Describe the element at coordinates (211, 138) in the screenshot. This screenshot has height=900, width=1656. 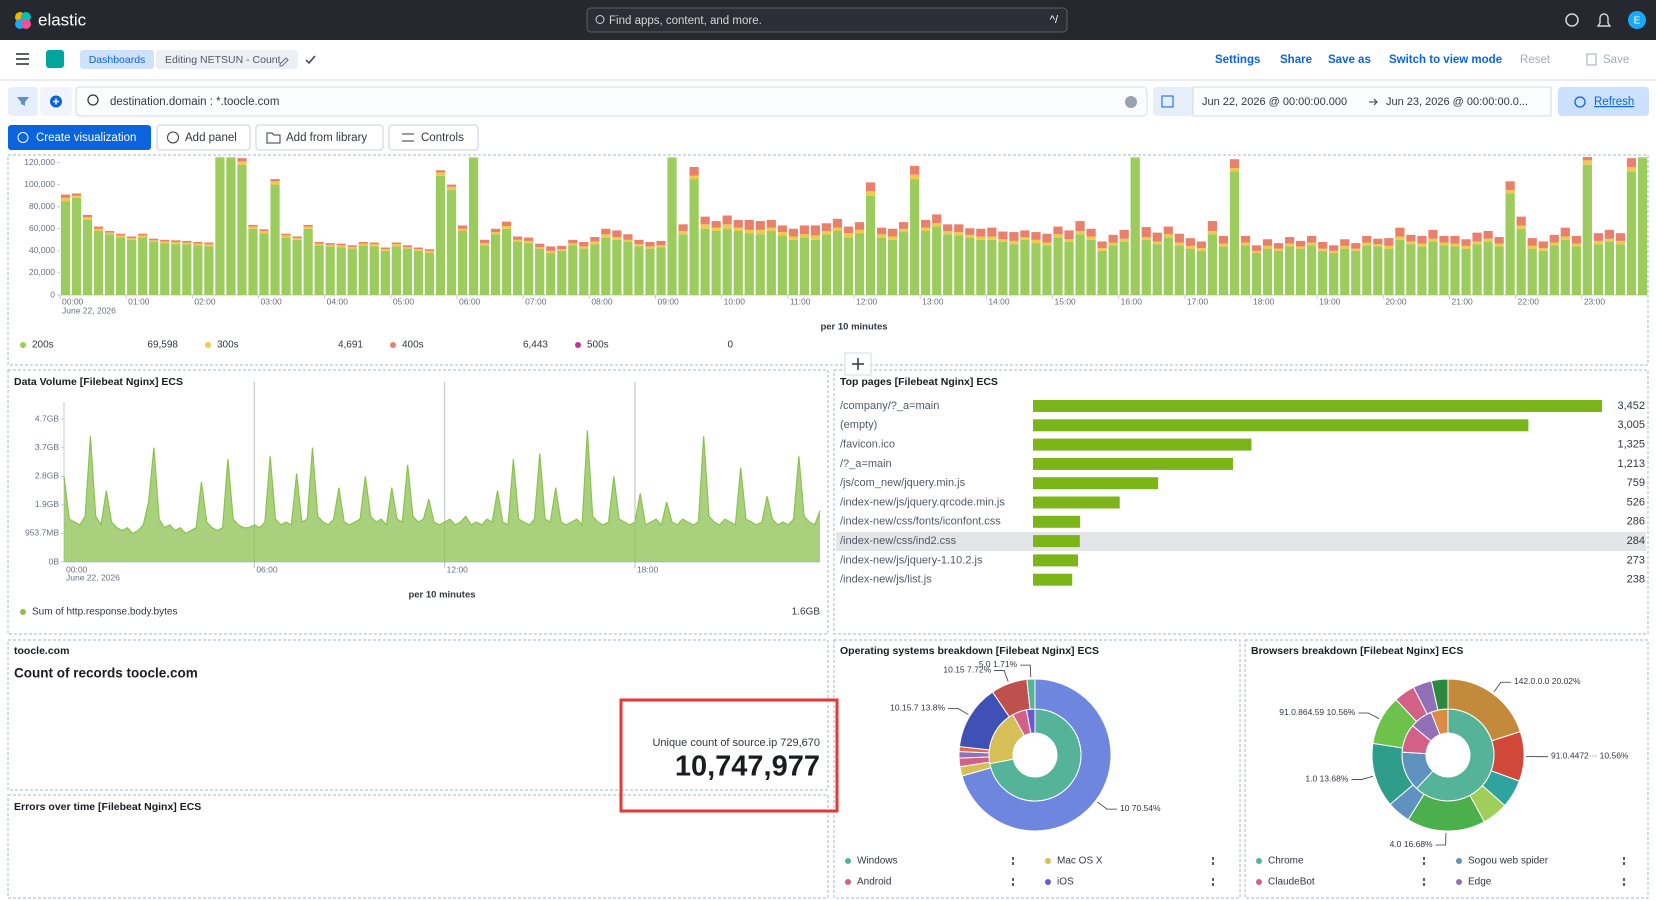
I see `button-label: Add panel` at that location.